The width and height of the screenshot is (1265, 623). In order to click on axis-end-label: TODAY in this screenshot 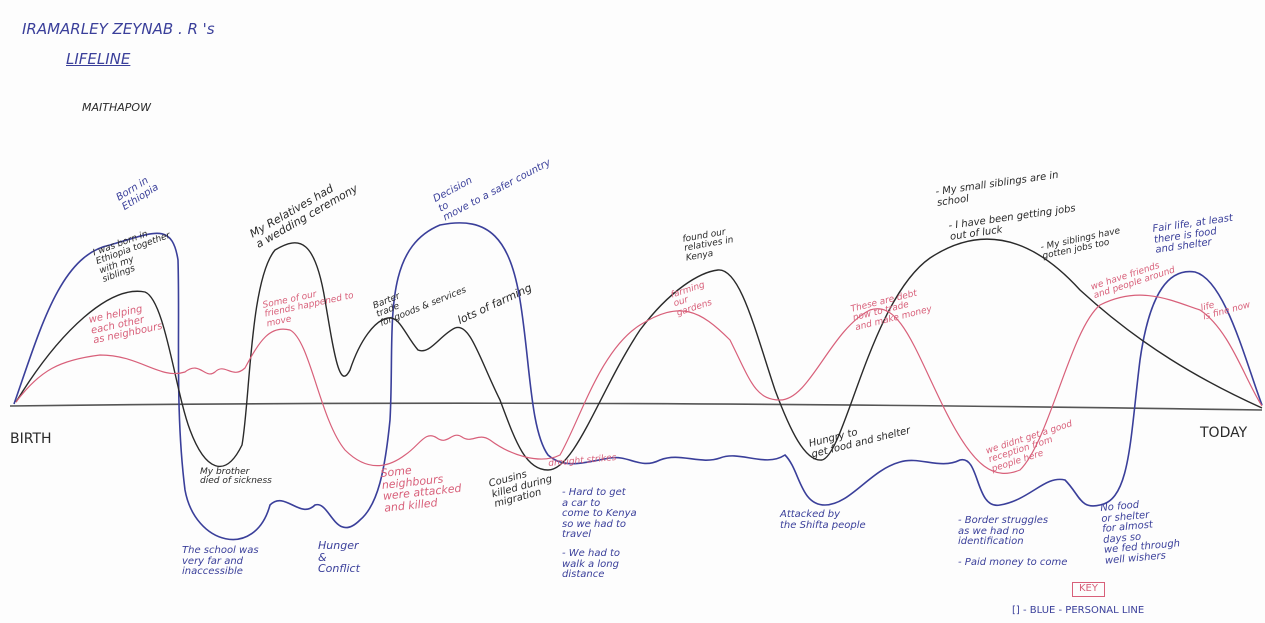, I will do `click(1224, 433)`.